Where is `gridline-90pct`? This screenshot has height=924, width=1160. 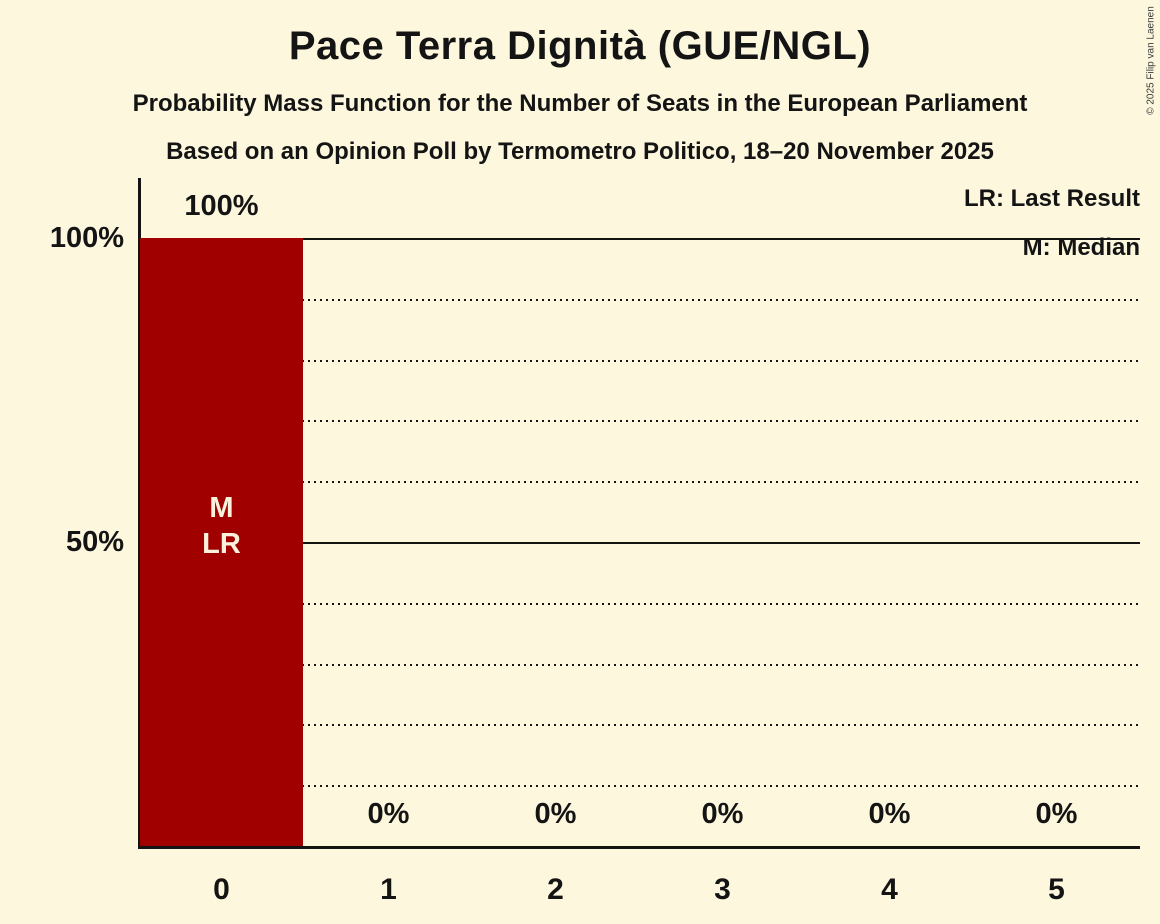
gridline-90pct is located at coordinates (640, 300).